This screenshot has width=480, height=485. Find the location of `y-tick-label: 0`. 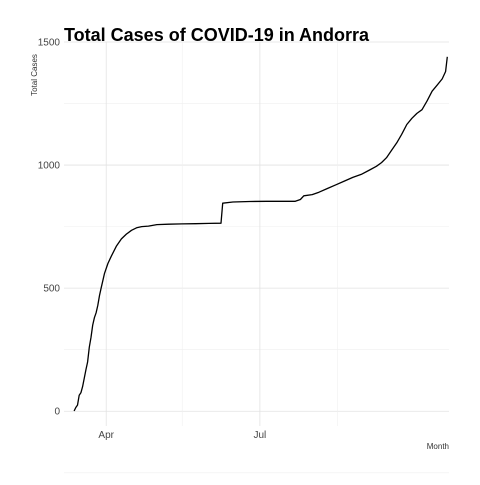

y-tick-label: 0 is located at coordinates (57, 412).